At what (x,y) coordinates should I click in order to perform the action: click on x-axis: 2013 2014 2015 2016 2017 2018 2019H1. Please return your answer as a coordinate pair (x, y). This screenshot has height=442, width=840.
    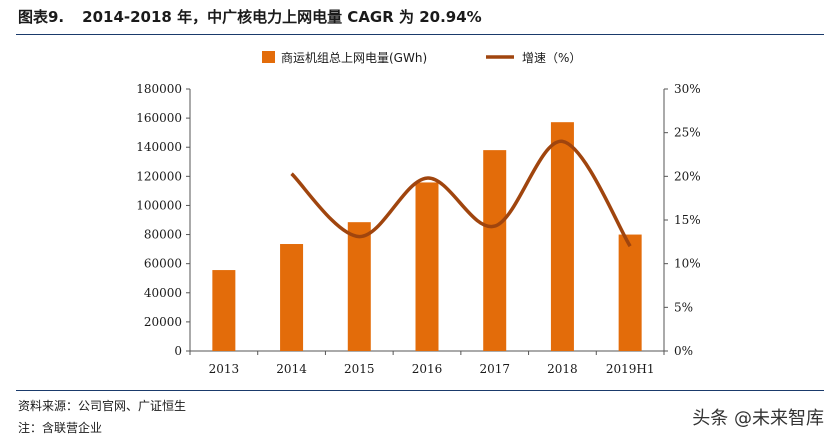
    Looking at the image, I should click on (427, 363).